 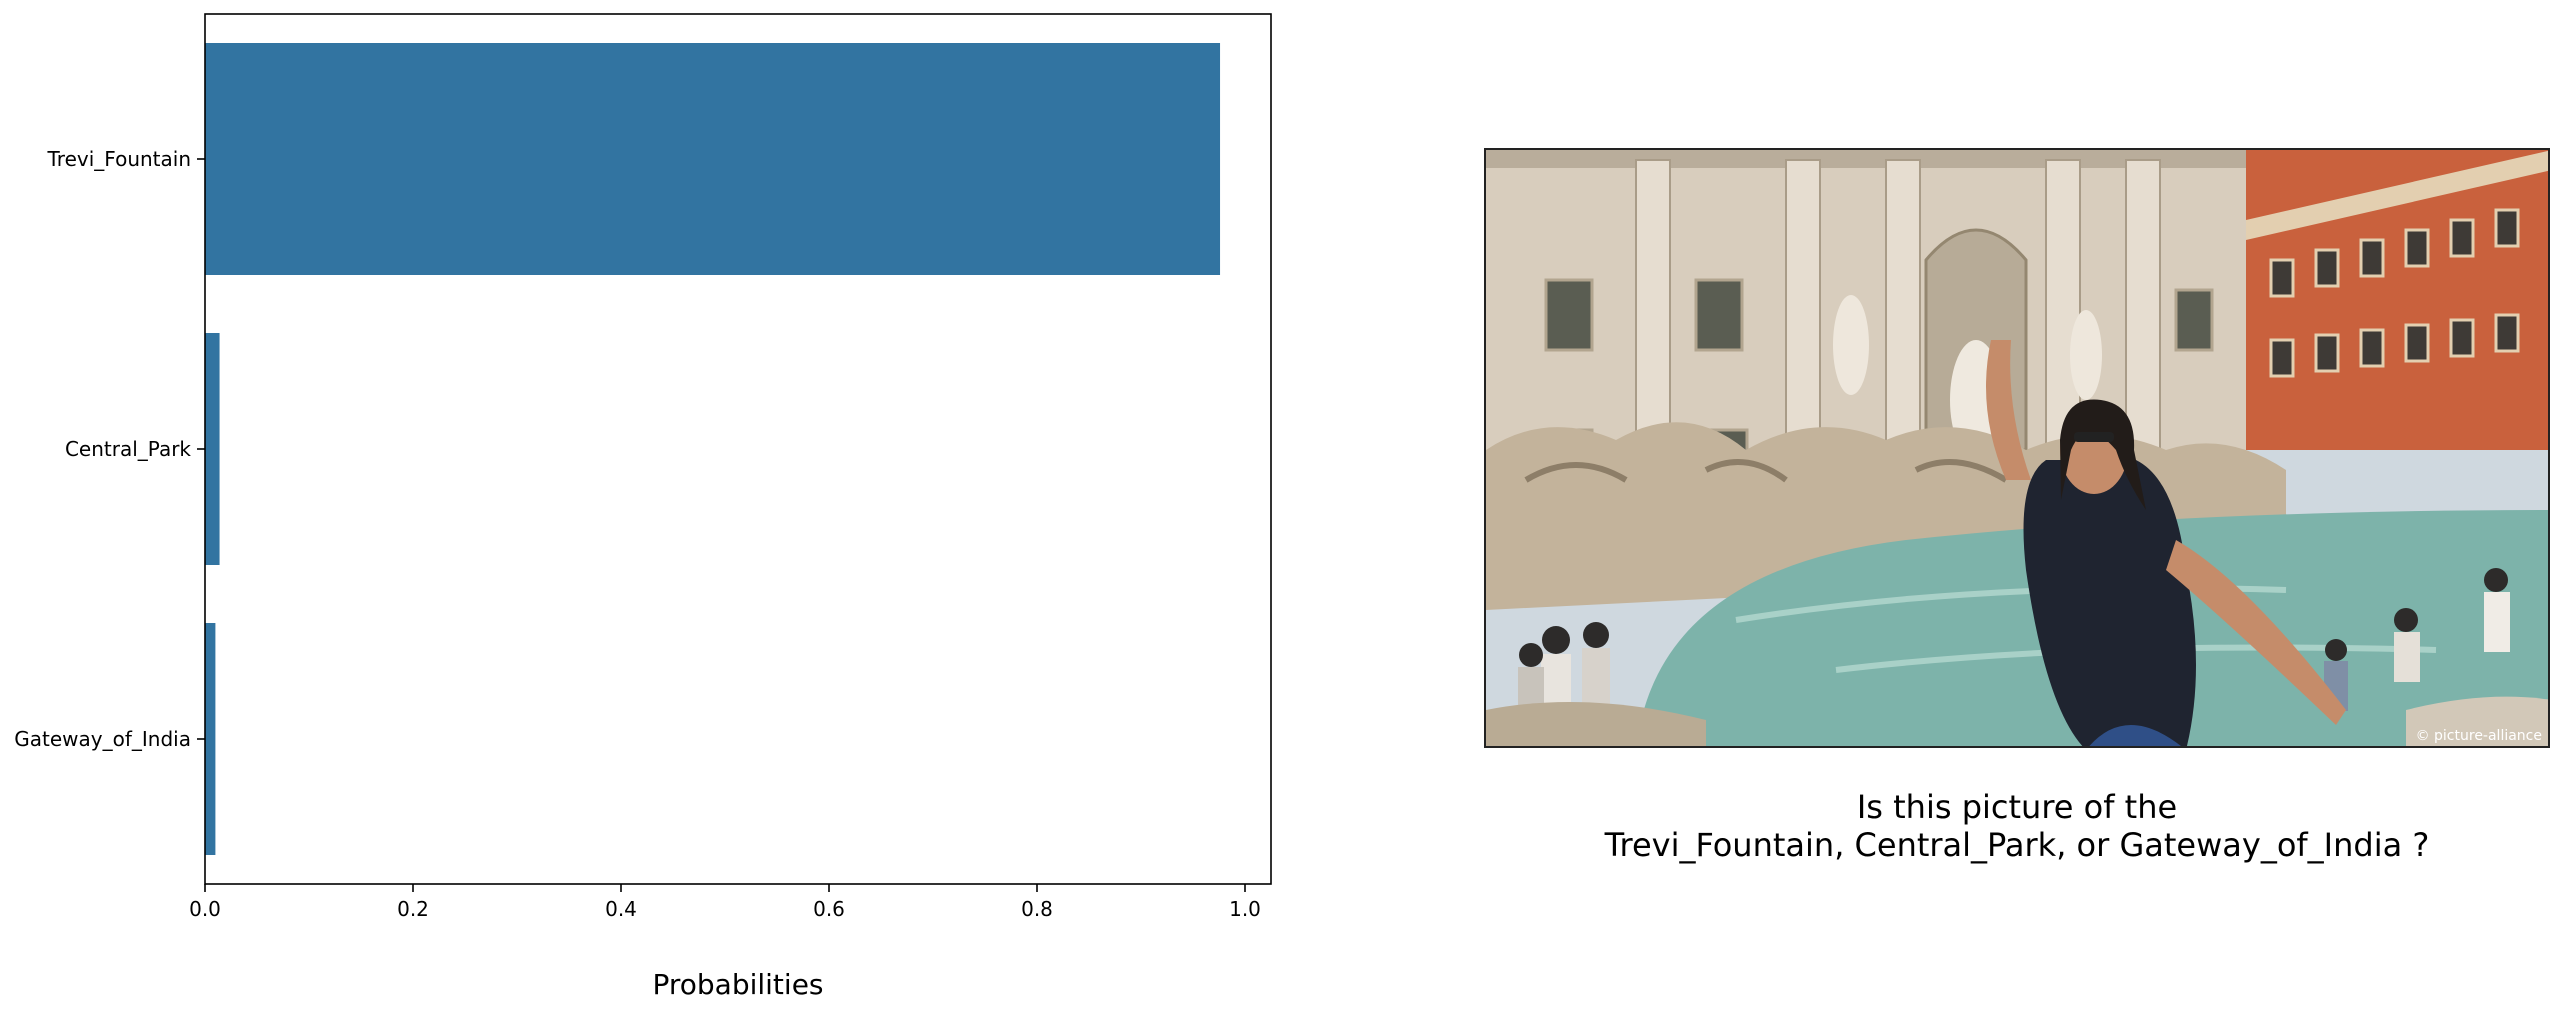 What do you see at coordinates (737, 984) in the screenshot?
I see `x-axis-label: Probabilities` at bounding box center [737, 984].